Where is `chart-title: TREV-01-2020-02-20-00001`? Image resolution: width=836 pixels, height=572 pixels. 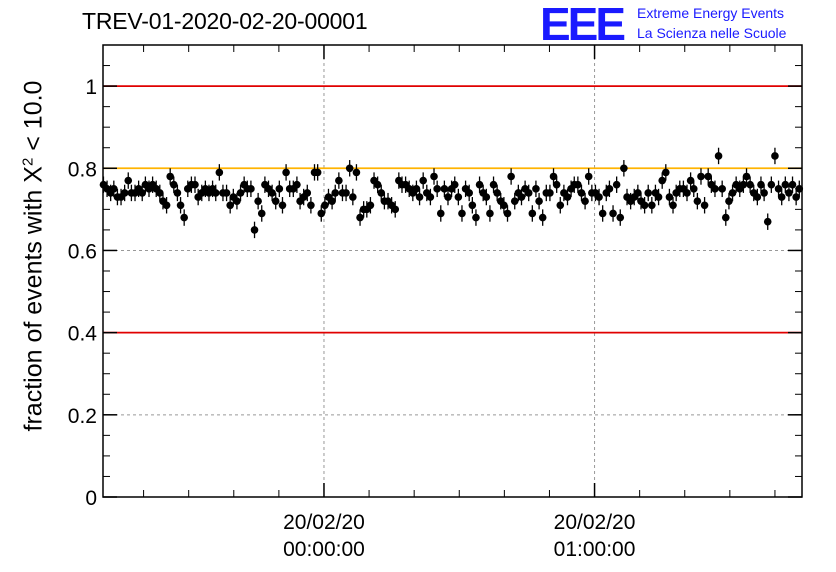
chart-title: TREV-01-2020-02-20-00001 is located at coordinates (225, 21).